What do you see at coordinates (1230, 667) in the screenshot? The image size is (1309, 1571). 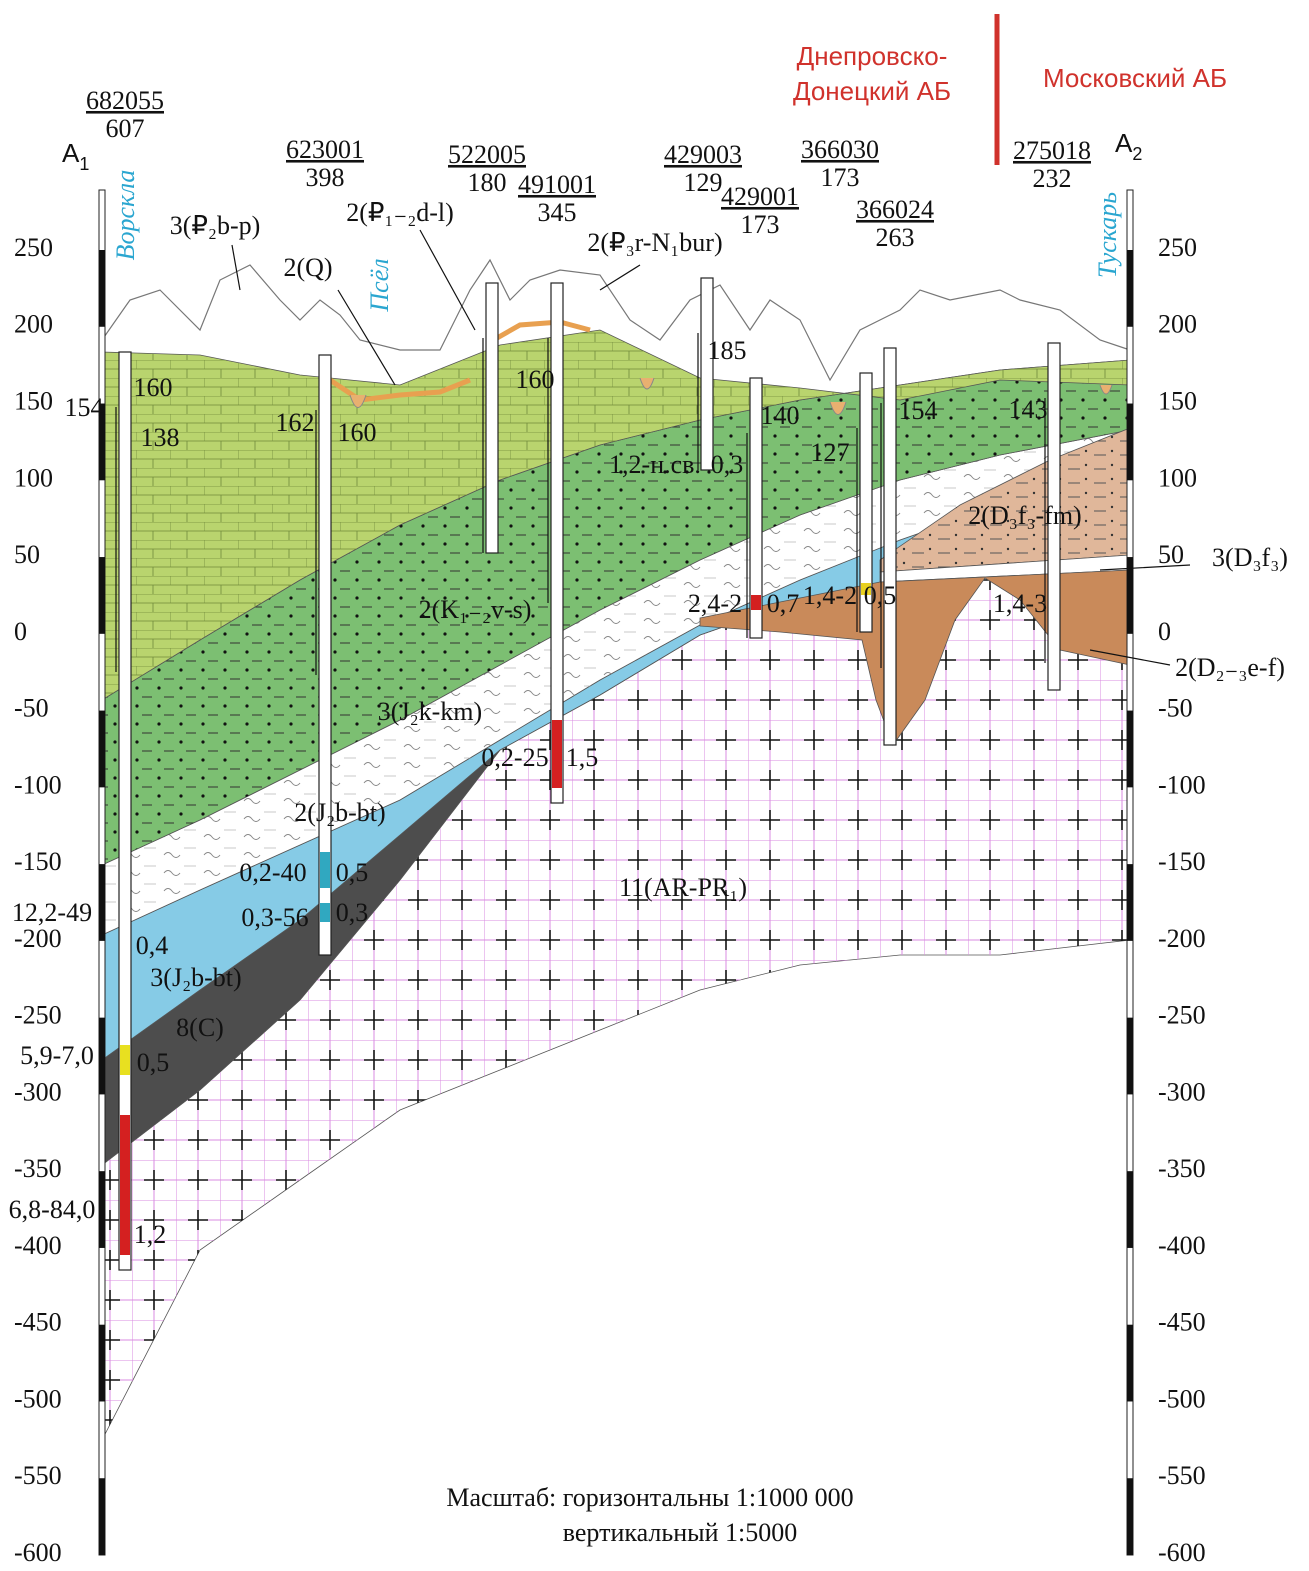 I see `layer-label: 2(D₂₋₃e-f)` at bounding box center [1230, 667].